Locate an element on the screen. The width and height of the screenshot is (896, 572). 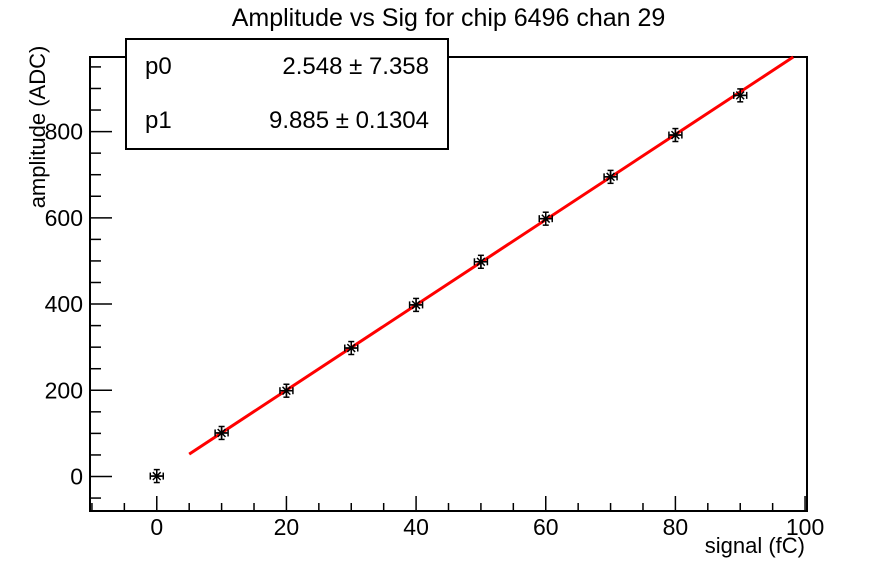
fit-stats-box: p0 2.548 ± 7.358 p1 9.885 ± 0.1304 is located at coordinates (287, 94).